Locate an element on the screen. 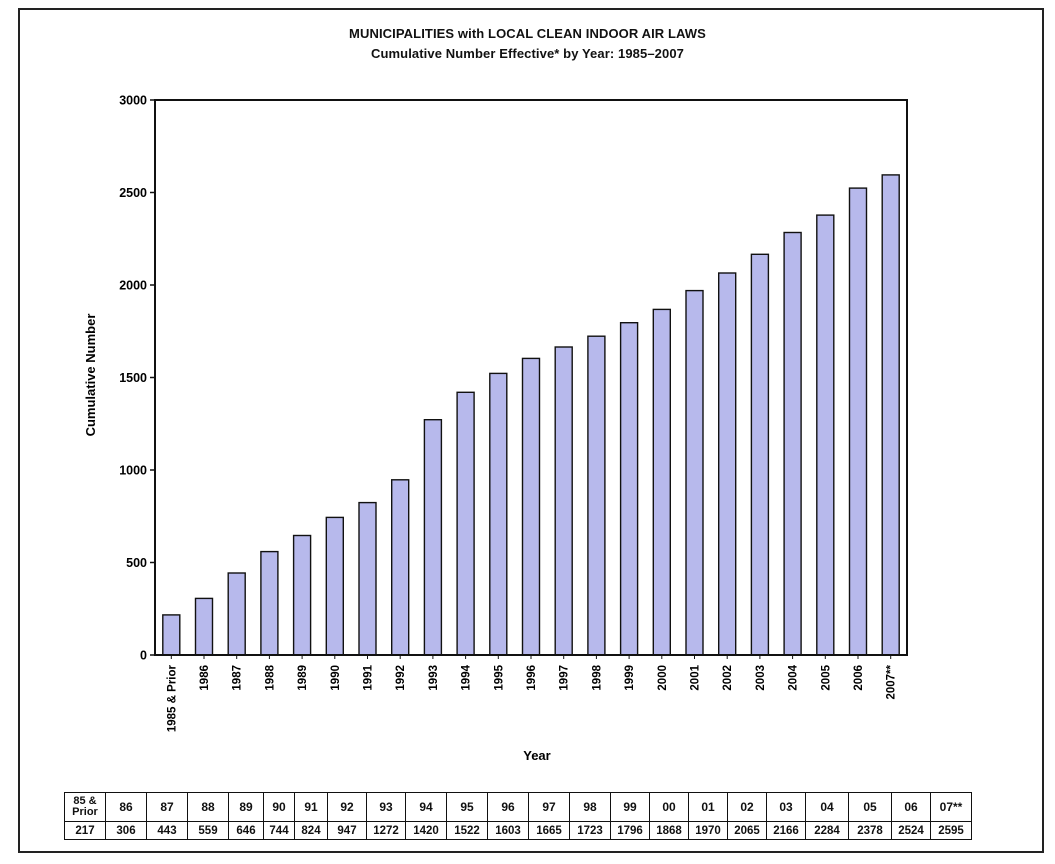 This screenshot has height=864, width=1055. table-value-cell: 306 is located at coordinates (126, 830).